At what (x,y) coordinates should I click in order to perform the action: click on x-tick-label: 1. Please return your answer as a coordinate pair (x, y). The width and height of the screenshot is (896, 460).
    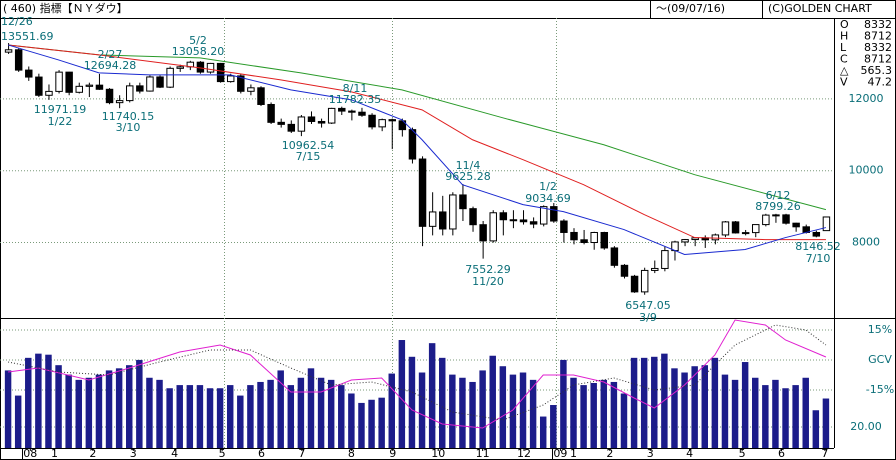
    Looking at the image, I should click on (54, 453).